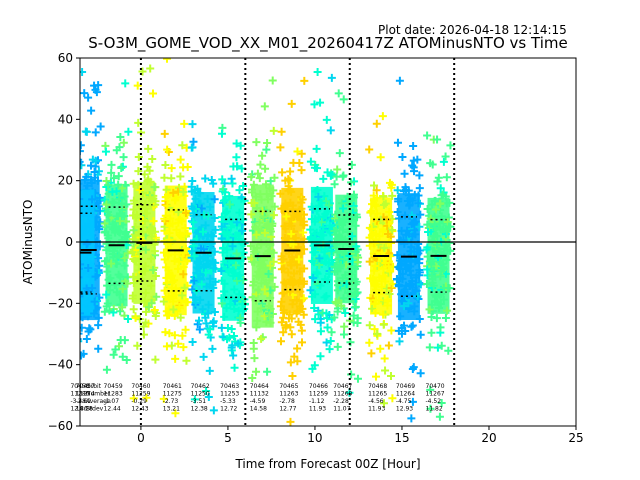 The width and height of the screenshot is (640, 480). Describe the element at coordinates (228, 409) in the screenshot. I see `stat-stdev-70463: 12.72` at that location.